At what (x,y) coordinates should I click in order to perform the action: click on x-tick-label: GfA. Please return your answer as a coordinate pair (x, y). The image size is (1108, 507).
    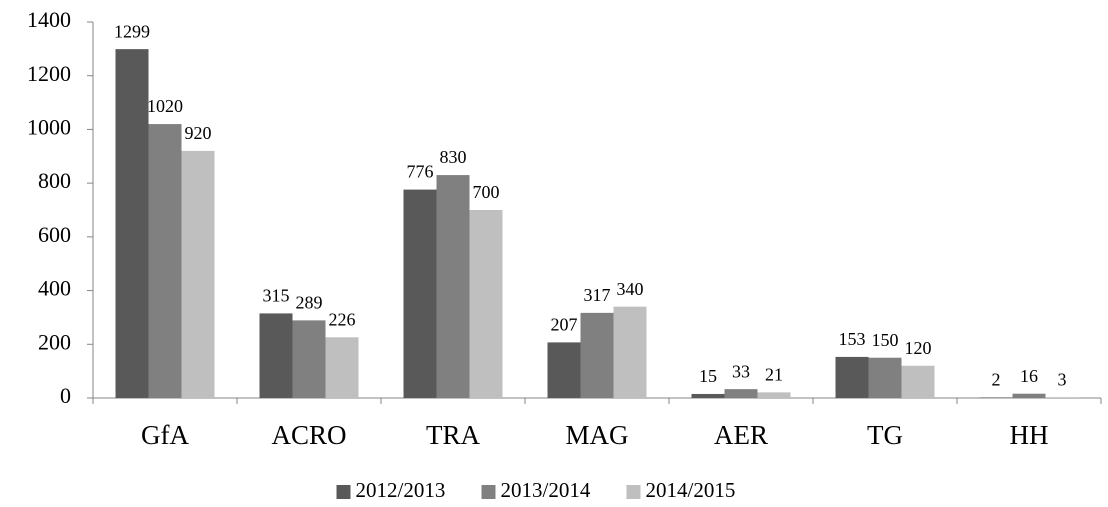
    Looking at the image, I should click on (165, 435).